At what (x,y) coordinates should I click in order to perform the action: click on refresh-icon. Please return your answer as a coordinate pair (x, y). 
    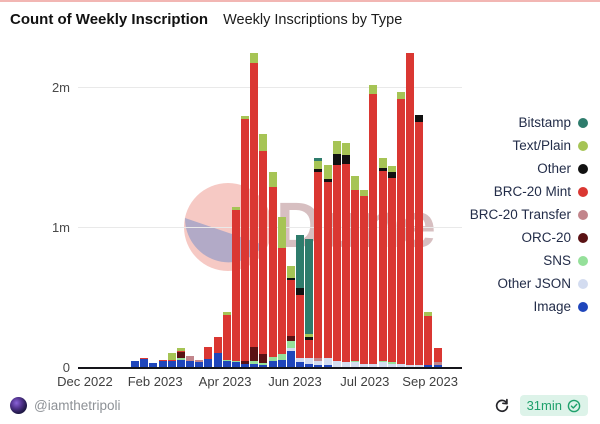
    Looking at the image, I should click on (502, 406).